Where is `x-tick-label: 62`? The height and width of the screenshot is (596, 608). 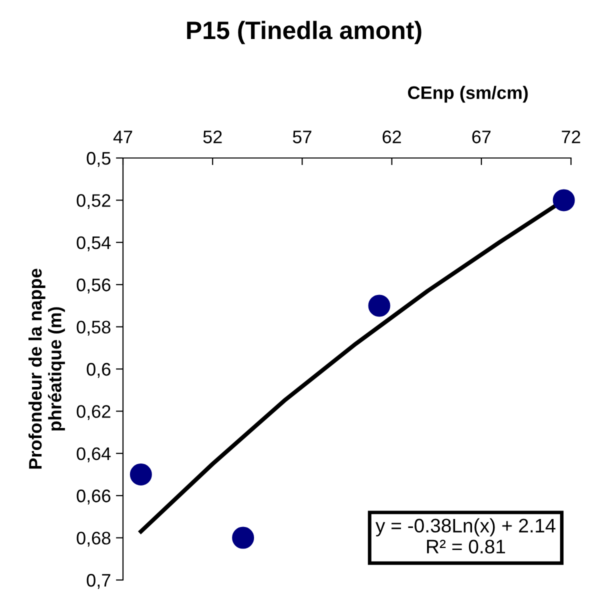 x-tick-label: 62 is located at coordinates (391, 137).